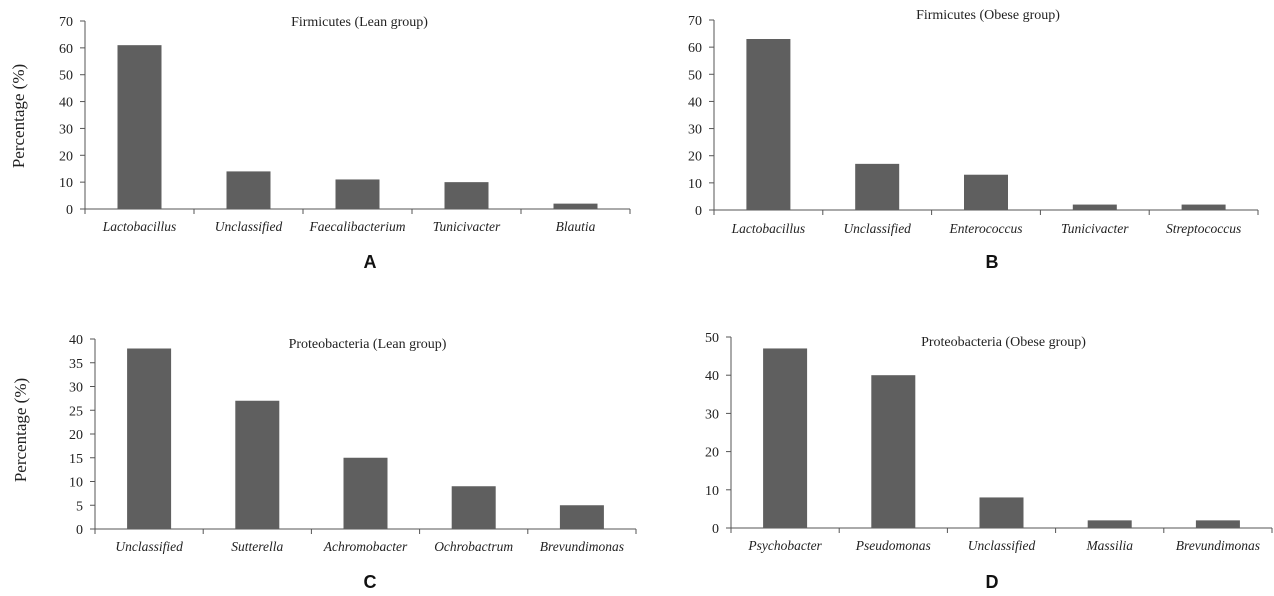 The height and width of the screenshot is (596, 1274). Describe the element at coordinates (992, 582) in the screenshot. I see `panel-label: D` at that location.